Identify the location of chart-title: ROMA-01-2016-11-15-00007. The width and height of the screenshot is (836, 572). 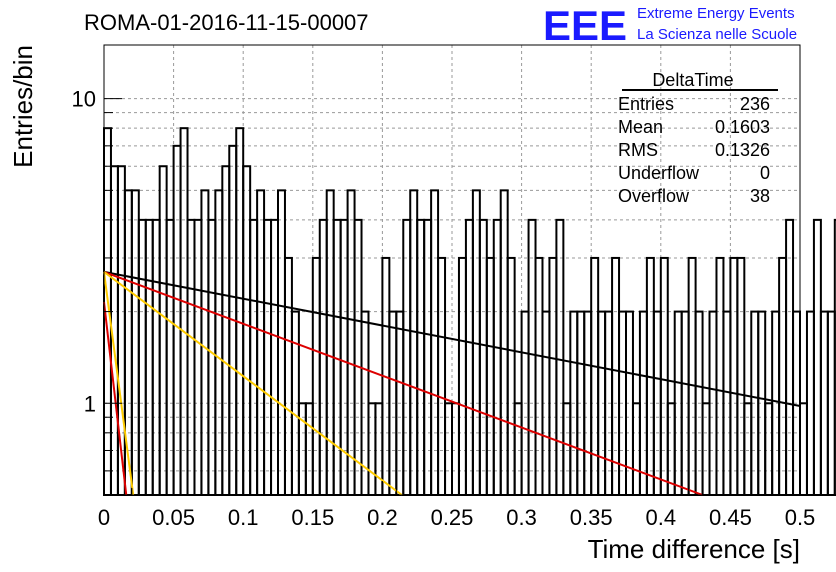
(226, 22).